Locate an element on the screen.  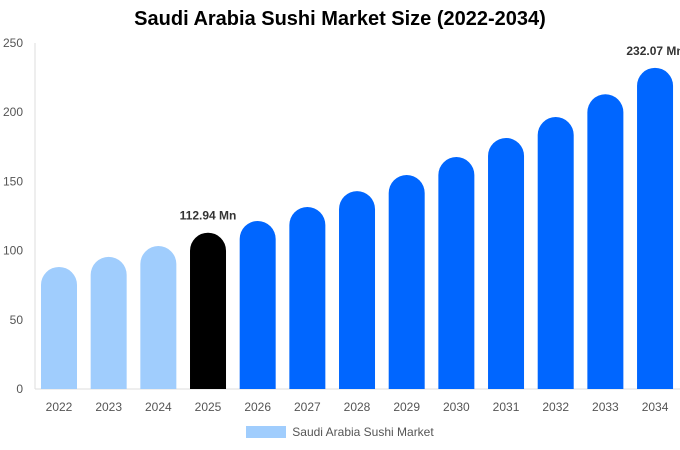
y-tick-label: 250 is located at coordinates (13, 43).